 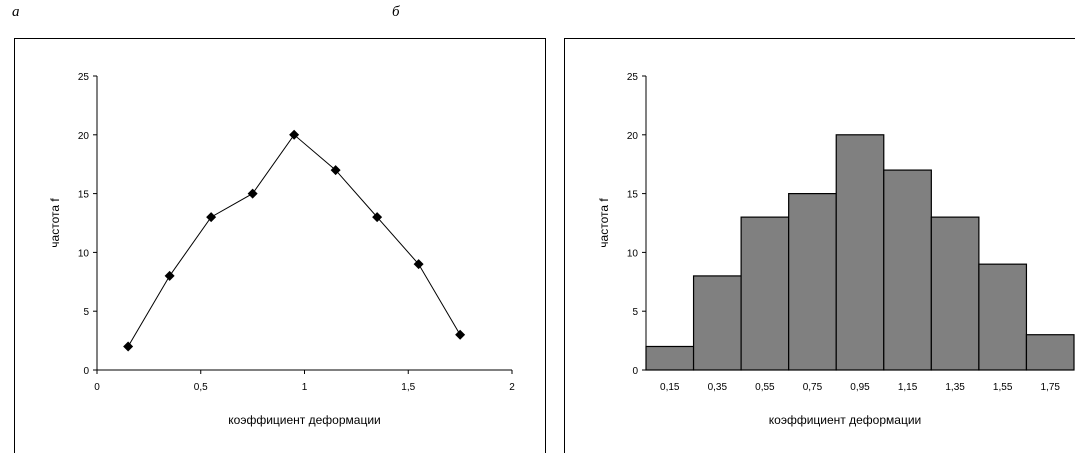 What do you see at coordinates (201, 387) in the screenshot?
I see `x-tick-label: 0,5` at bounding box center [201, 387].